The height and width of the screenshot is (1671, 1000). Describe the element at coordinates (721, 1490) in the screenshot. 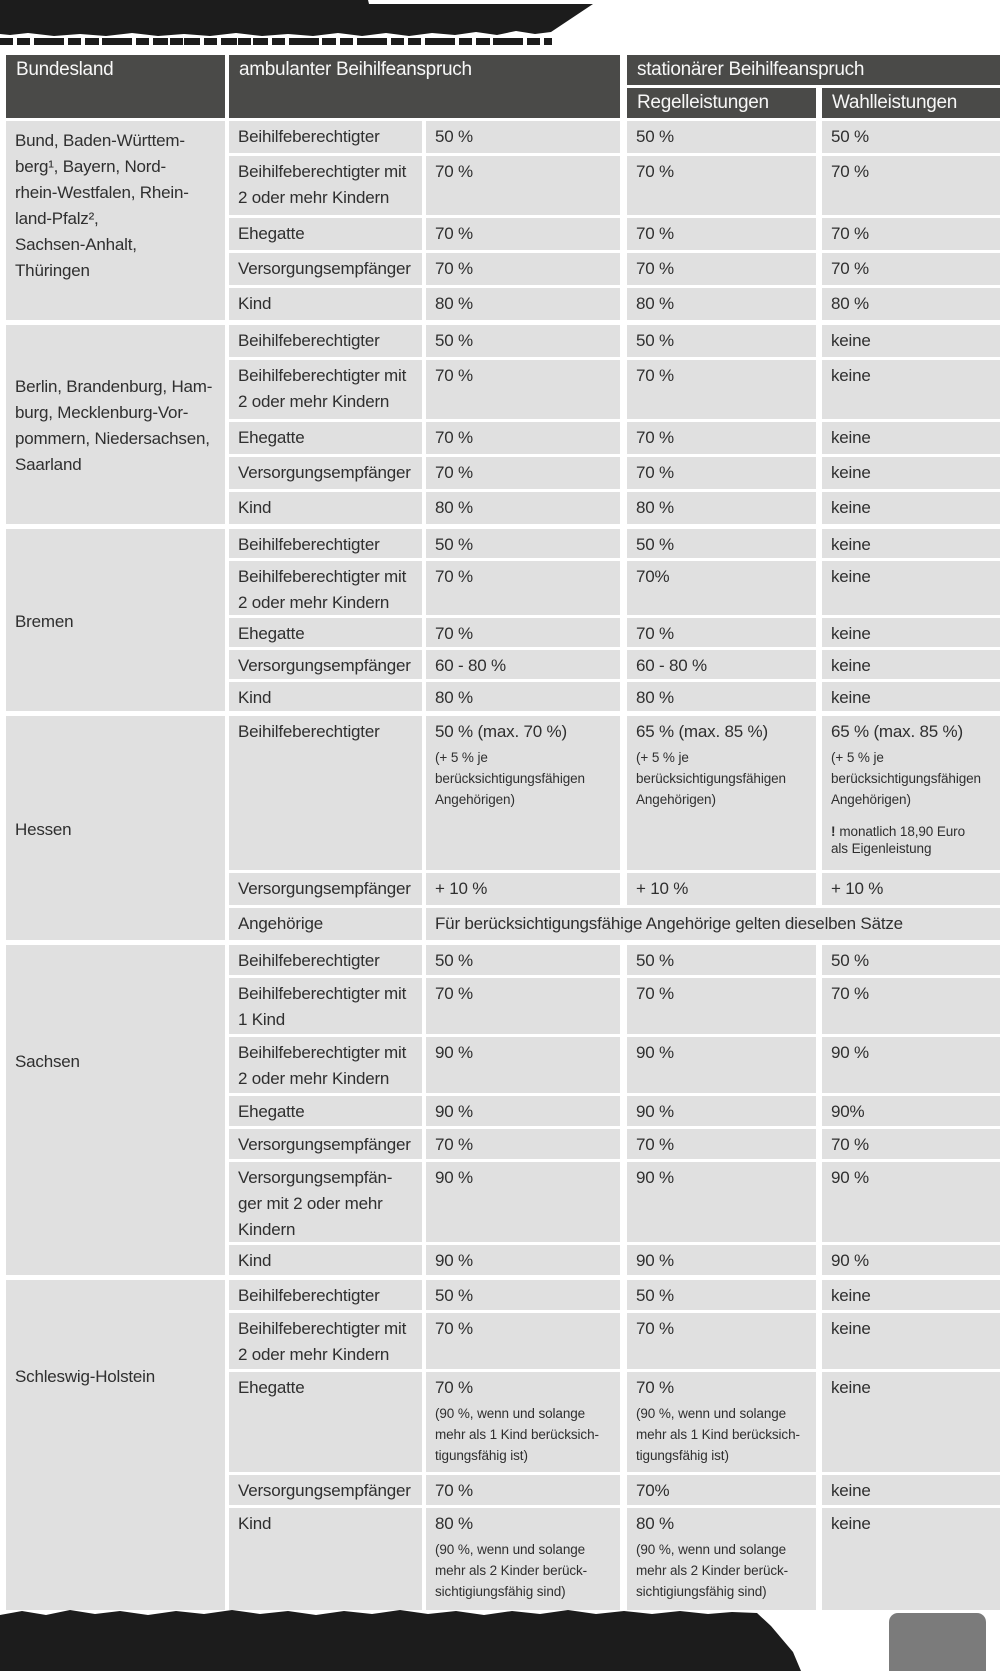

I see `value-cell-regel: 70%` at that location.